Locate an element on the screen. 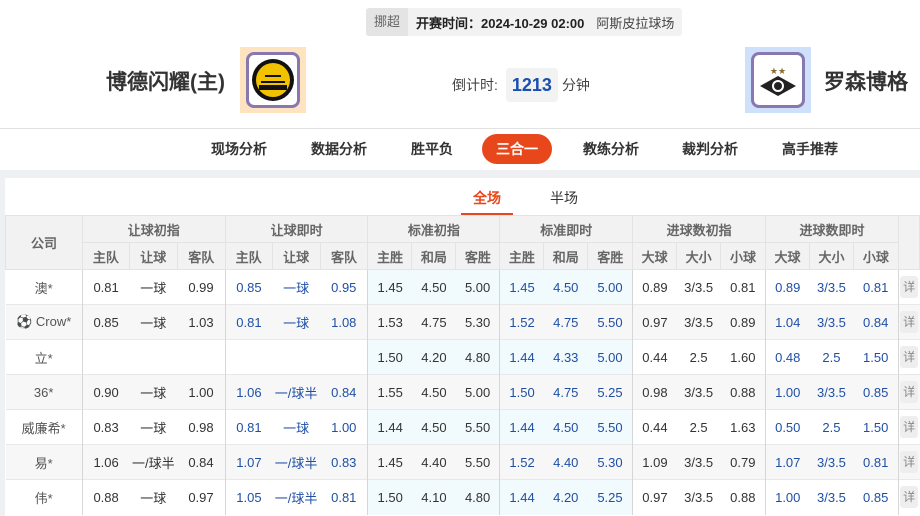  home-team-name: 博德闪耀(主) is located at coordinates (165, 82).